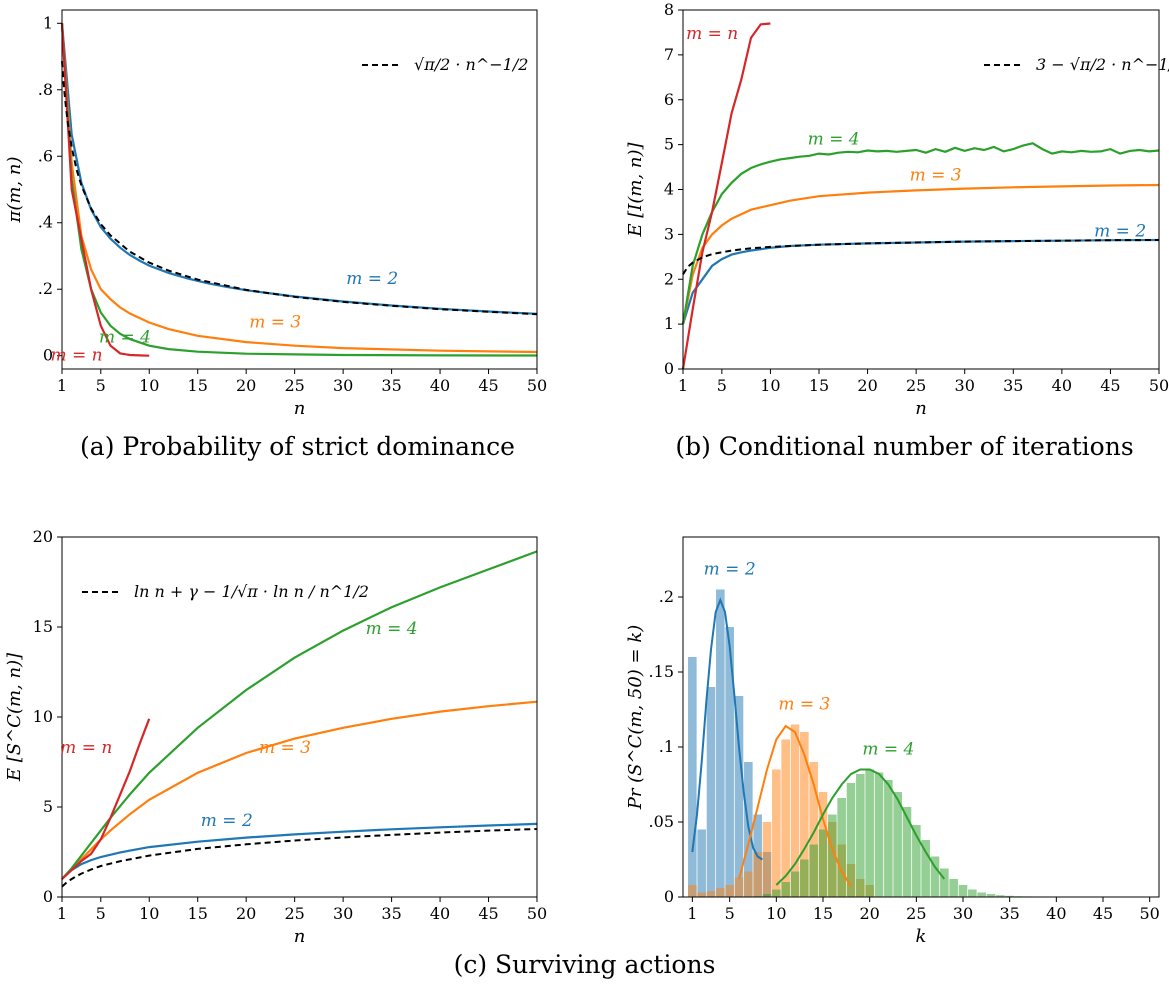  Describe the element at coordinates (45, 222) in the screenshot. I see `y-tick-label: .4` at that location.